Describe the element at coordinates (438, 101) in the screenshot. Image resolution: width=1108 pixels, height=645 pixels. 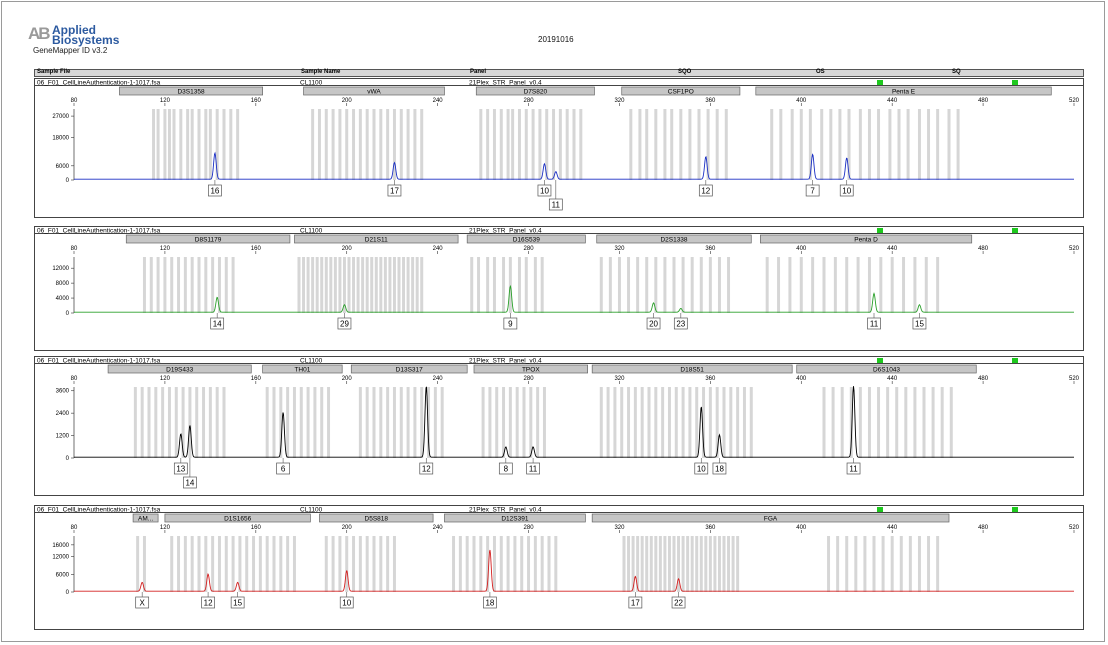
I see `x-tick-label: 240` at that location.